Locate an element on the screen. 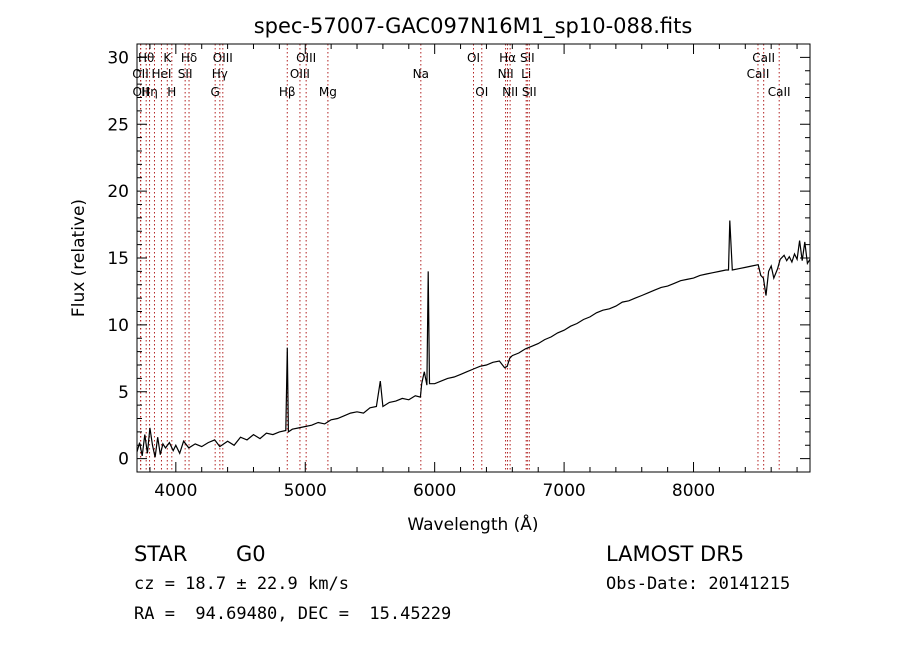  cz-value: cz = 18.7 ± 22.9 km/s is located at coordinates (241, 584).